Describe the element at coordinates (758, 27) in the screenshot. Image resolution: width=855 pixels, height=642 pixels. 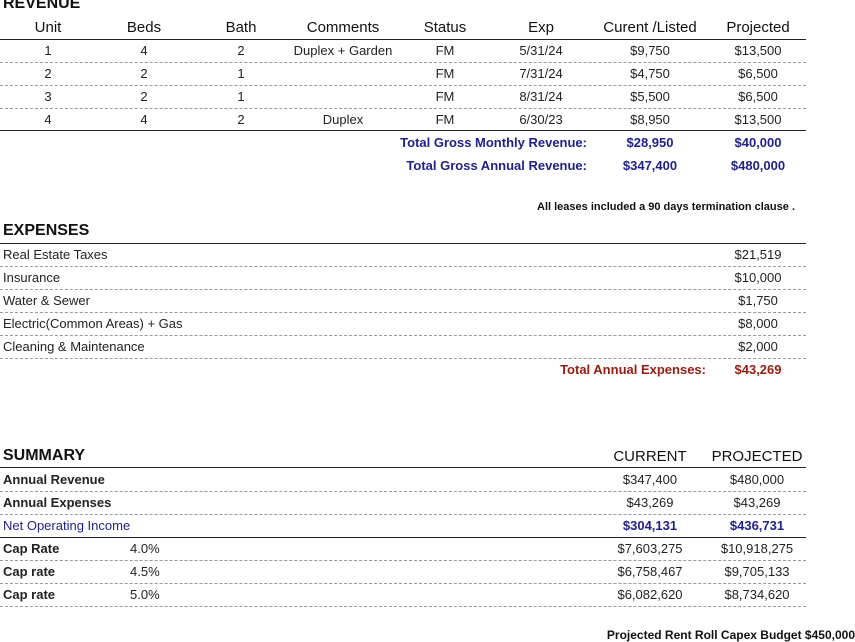
I see `header-projected: Projected` at that location.